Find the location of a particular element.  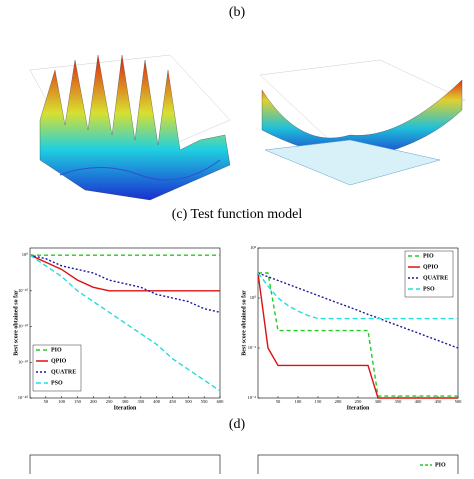

x-tick-label: 600 is located at coordinates (221, 401).